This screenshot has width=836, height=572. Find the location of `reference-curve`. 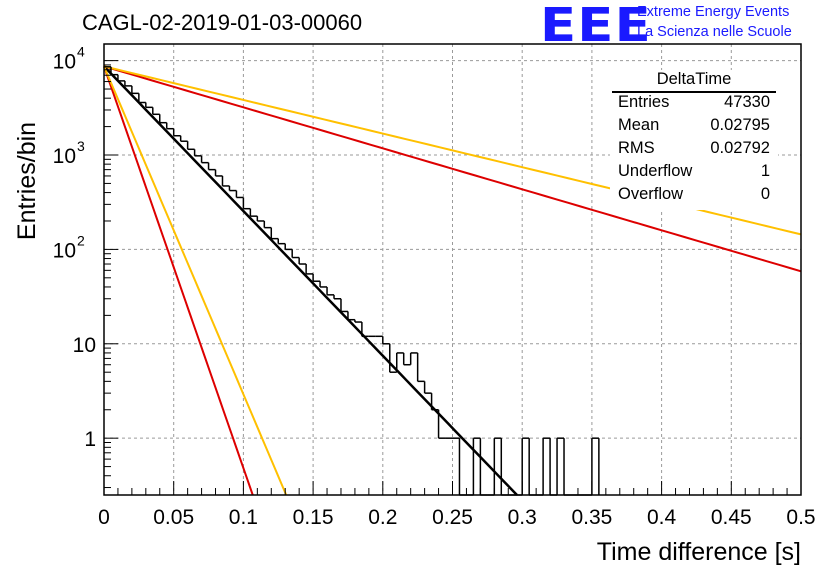

reference-curve is located at coordinates (178, 281).